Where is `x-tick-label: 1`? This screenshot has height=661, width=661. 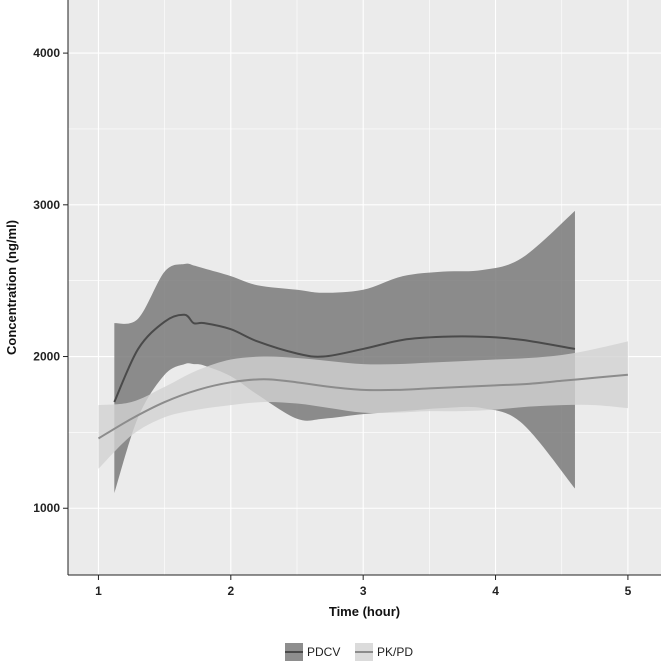 x-tick-label: 1 is located at coordinates (98, 591).